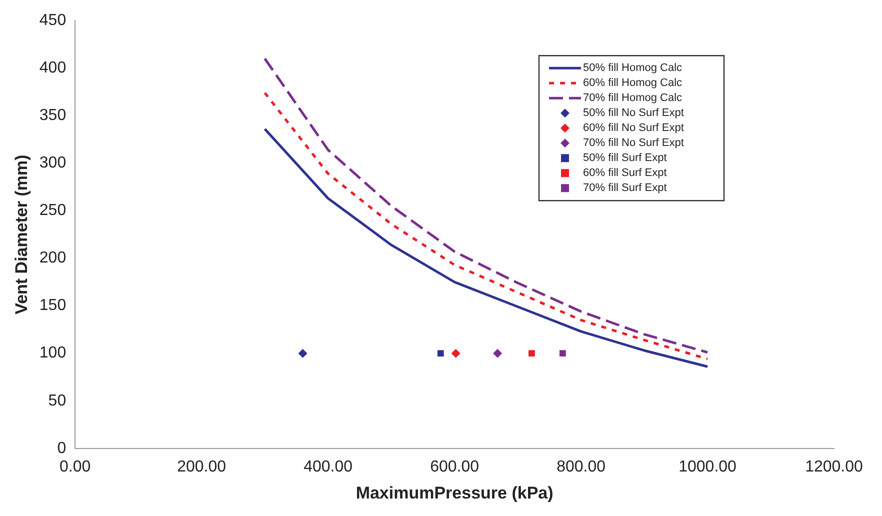 The width and height of the screenshot is (882, 516). What do you see at coordinates (52, 353) in the screenshot?
I see `y-tick-label: 100` at bounding box center [52, 353].